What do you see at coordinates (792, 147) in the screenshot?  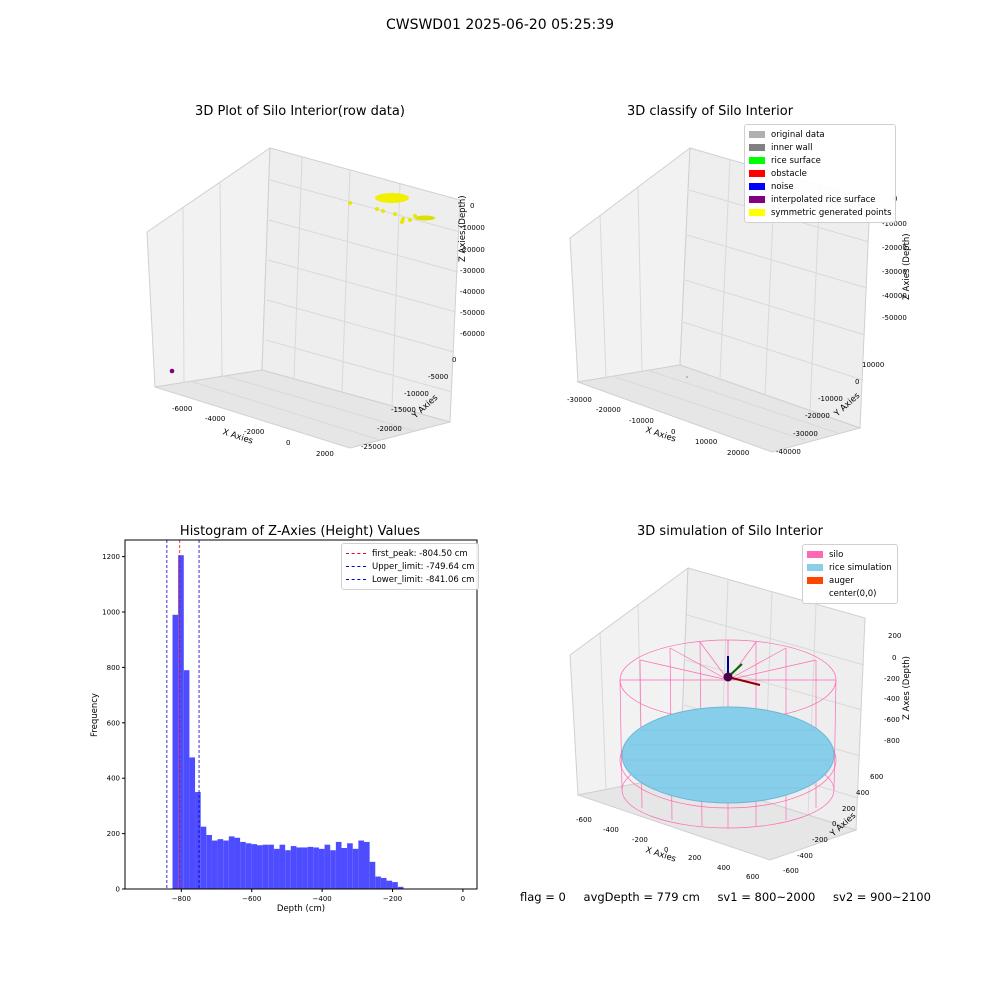 I see `legend-label: inner wall` at bounding box center [792, 147].